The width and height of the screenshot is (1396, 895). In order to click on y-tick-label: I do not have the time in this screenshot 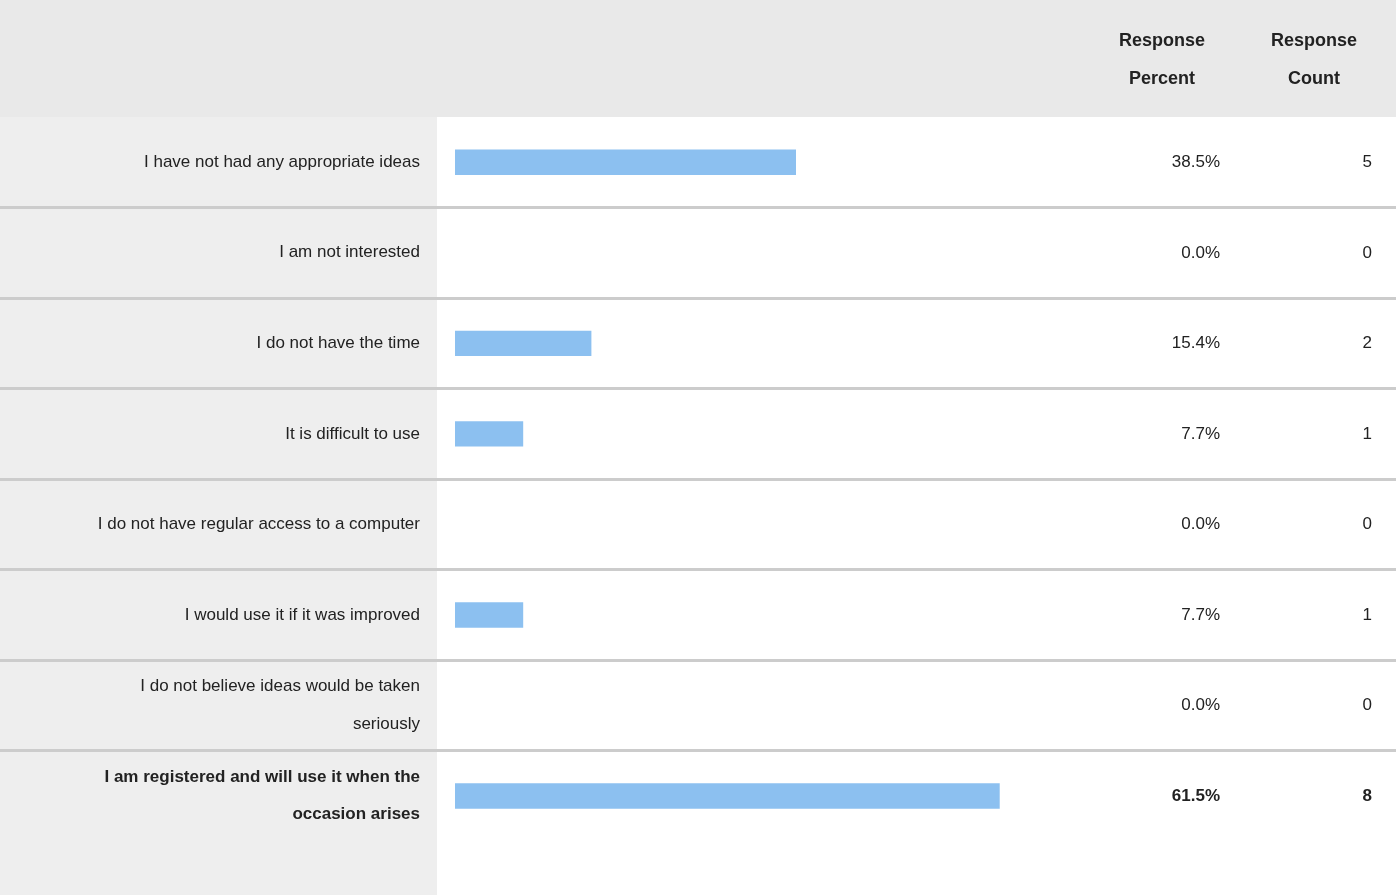, I will do `click(338, 343)`.